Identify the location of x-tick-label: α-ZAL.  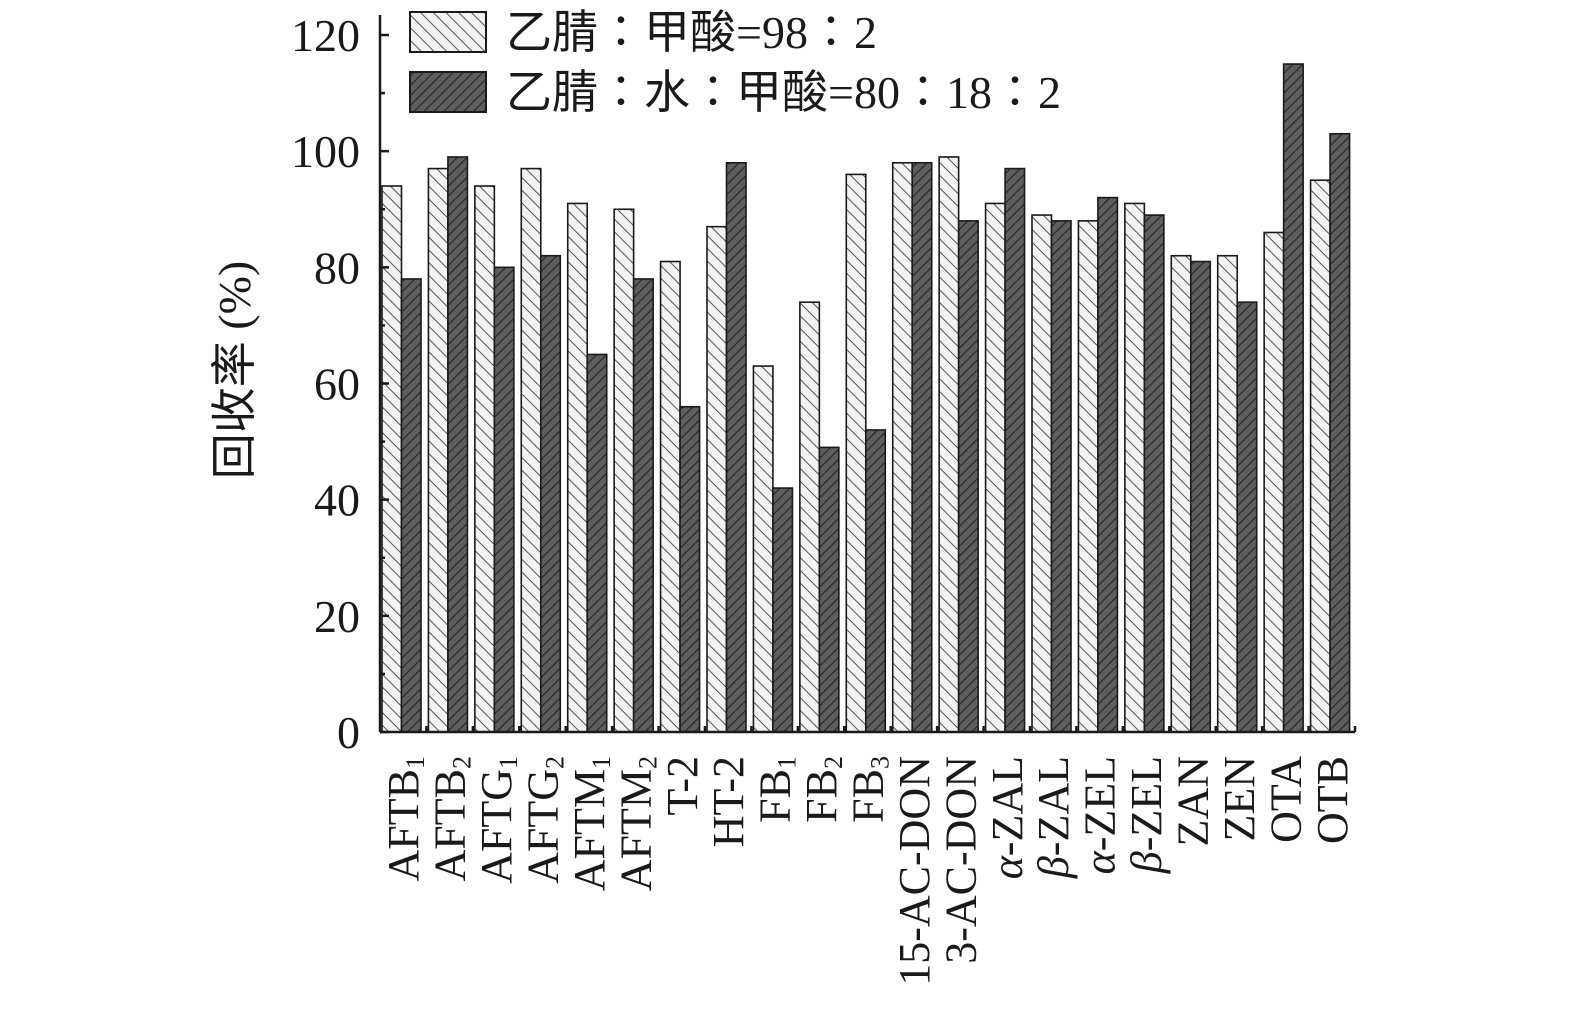
(1007, 817).